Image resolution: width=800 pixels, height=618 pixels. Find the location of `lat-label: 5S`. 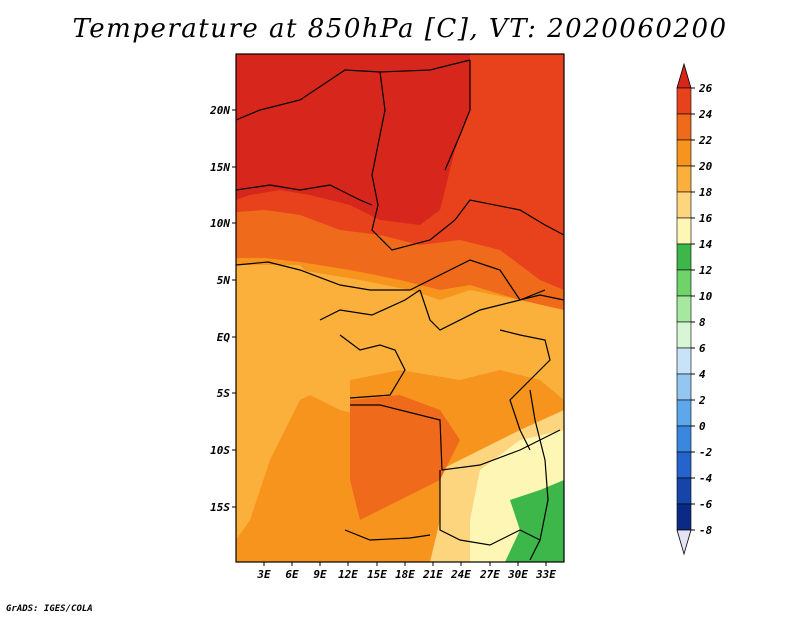

lat-label: 5S is located at coordinates (224, 393).